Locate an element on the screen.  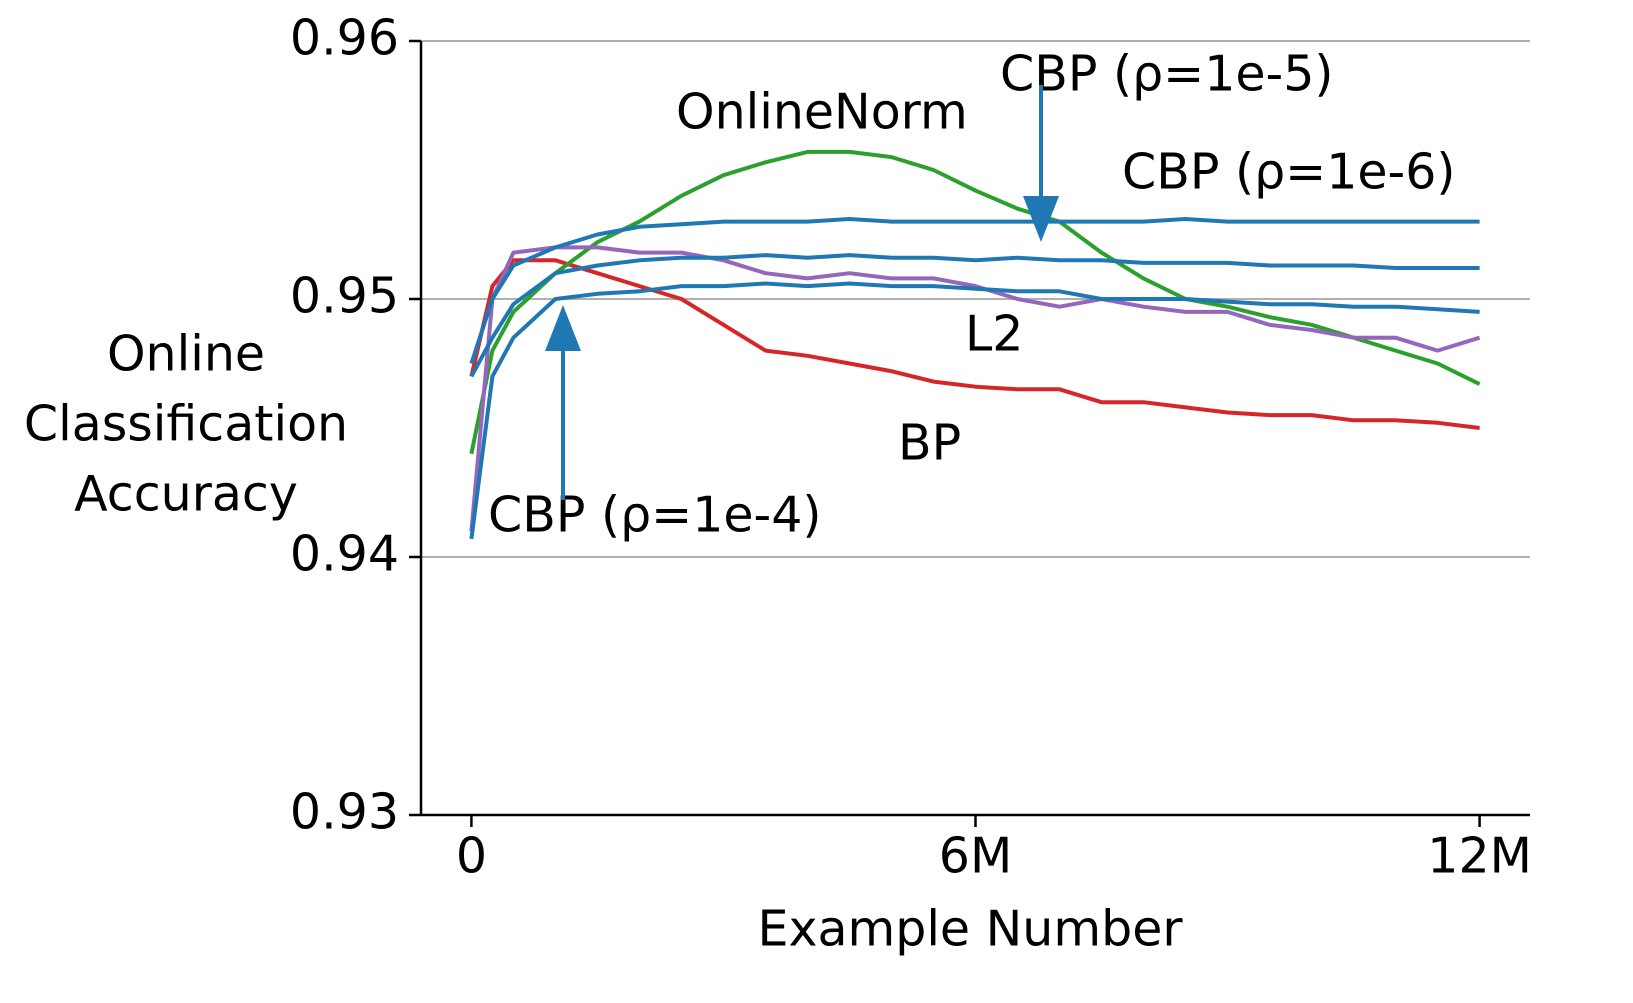
y-axis-label: Accuracy is located at coordinates (186, 494).